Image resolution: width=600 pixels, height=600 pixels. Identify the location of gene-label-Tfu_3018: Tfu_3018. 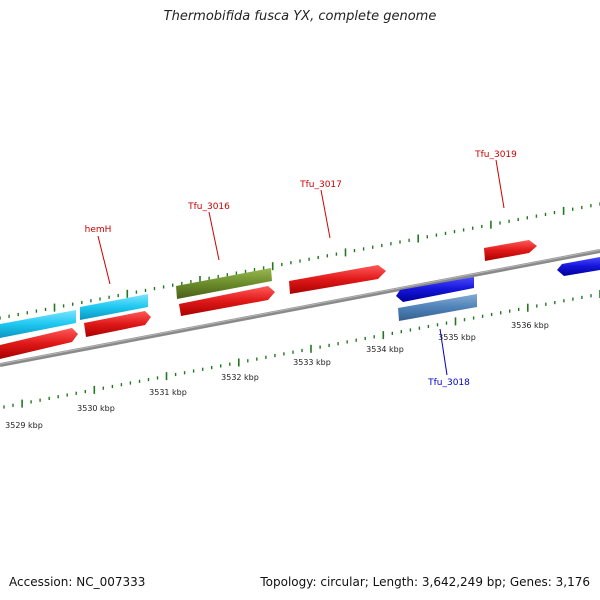
(448, 383).